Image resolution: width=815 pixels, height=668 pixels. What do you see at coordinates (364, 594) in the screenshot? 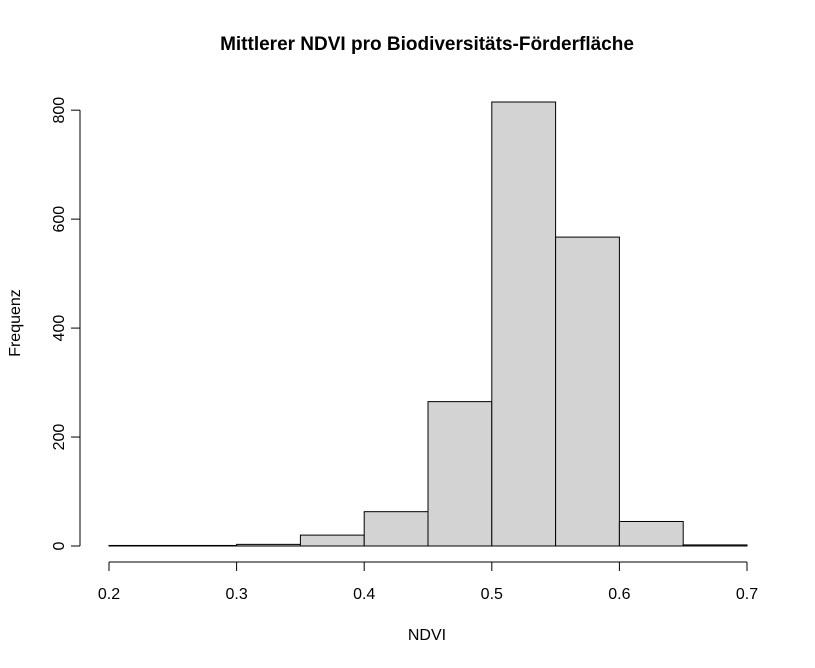
I see `x-tick-label: 0.4` at bounding box center [364, 594].